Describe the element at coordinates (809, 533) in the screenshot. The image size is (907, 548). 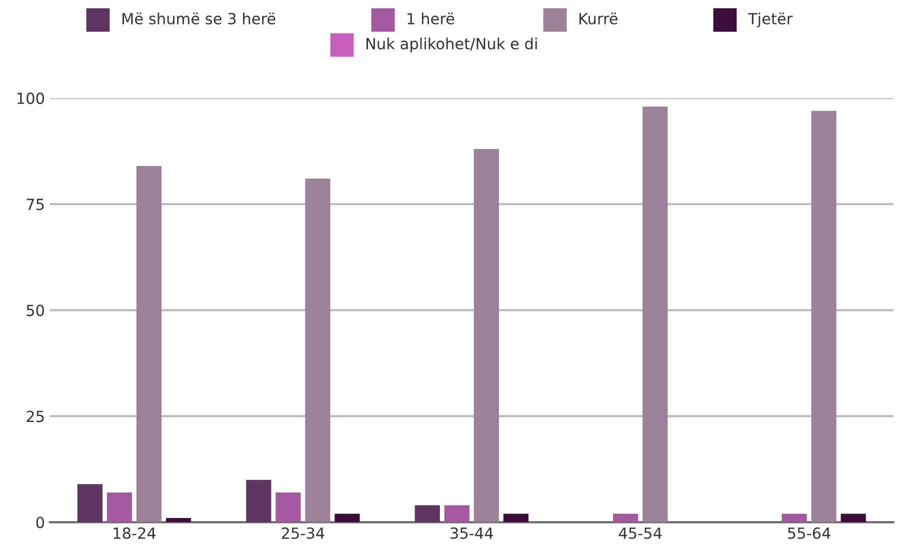
I see `x-tick-label: 55-64` at that location.